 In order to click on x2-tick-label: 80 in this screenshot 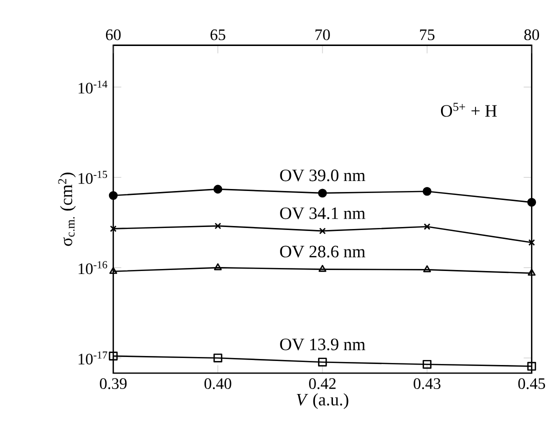, I will do `click(532, 34)`.